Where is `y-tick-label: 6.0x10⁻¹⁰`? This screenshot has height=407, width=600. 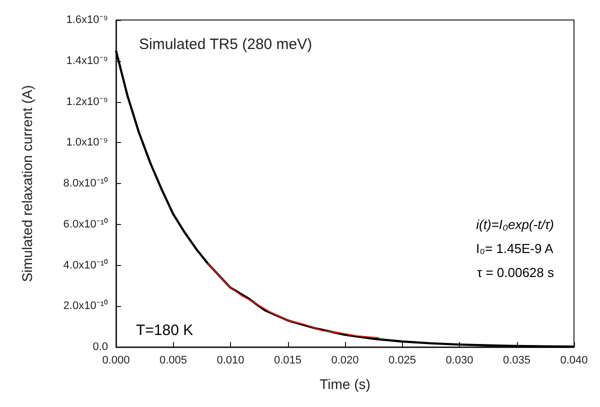
y-tick-label: 6.0x10⁻¹⁰ is located at coordinates (85, 223).